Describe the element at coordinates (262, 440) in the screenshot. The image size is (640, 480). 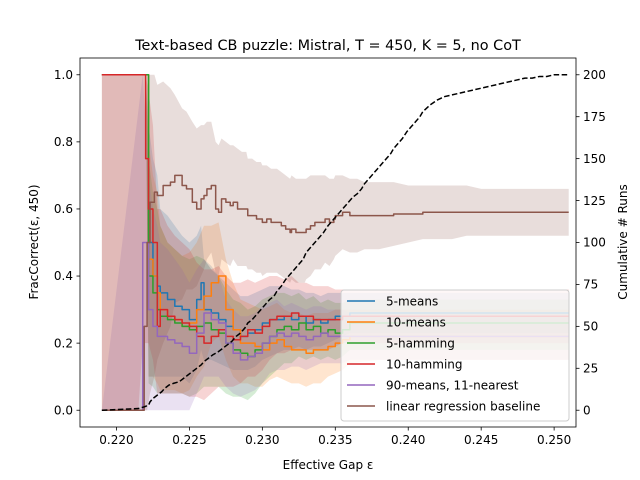
I see `x-tick-label: 0.230` at that location.